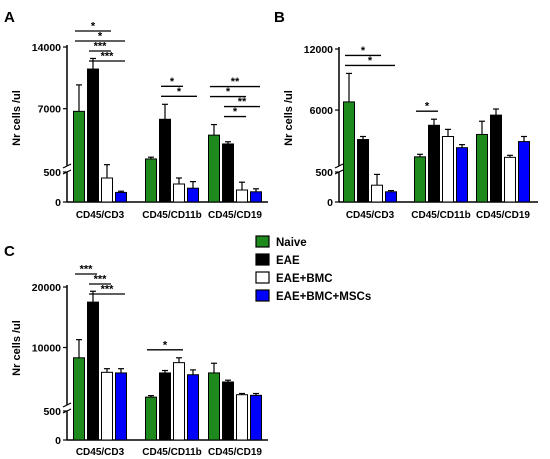 This screenshot has width=550, height=459. Describe the element at coordinates (9, 251) in the screenshot. I see `panel-letter: C` at that location.